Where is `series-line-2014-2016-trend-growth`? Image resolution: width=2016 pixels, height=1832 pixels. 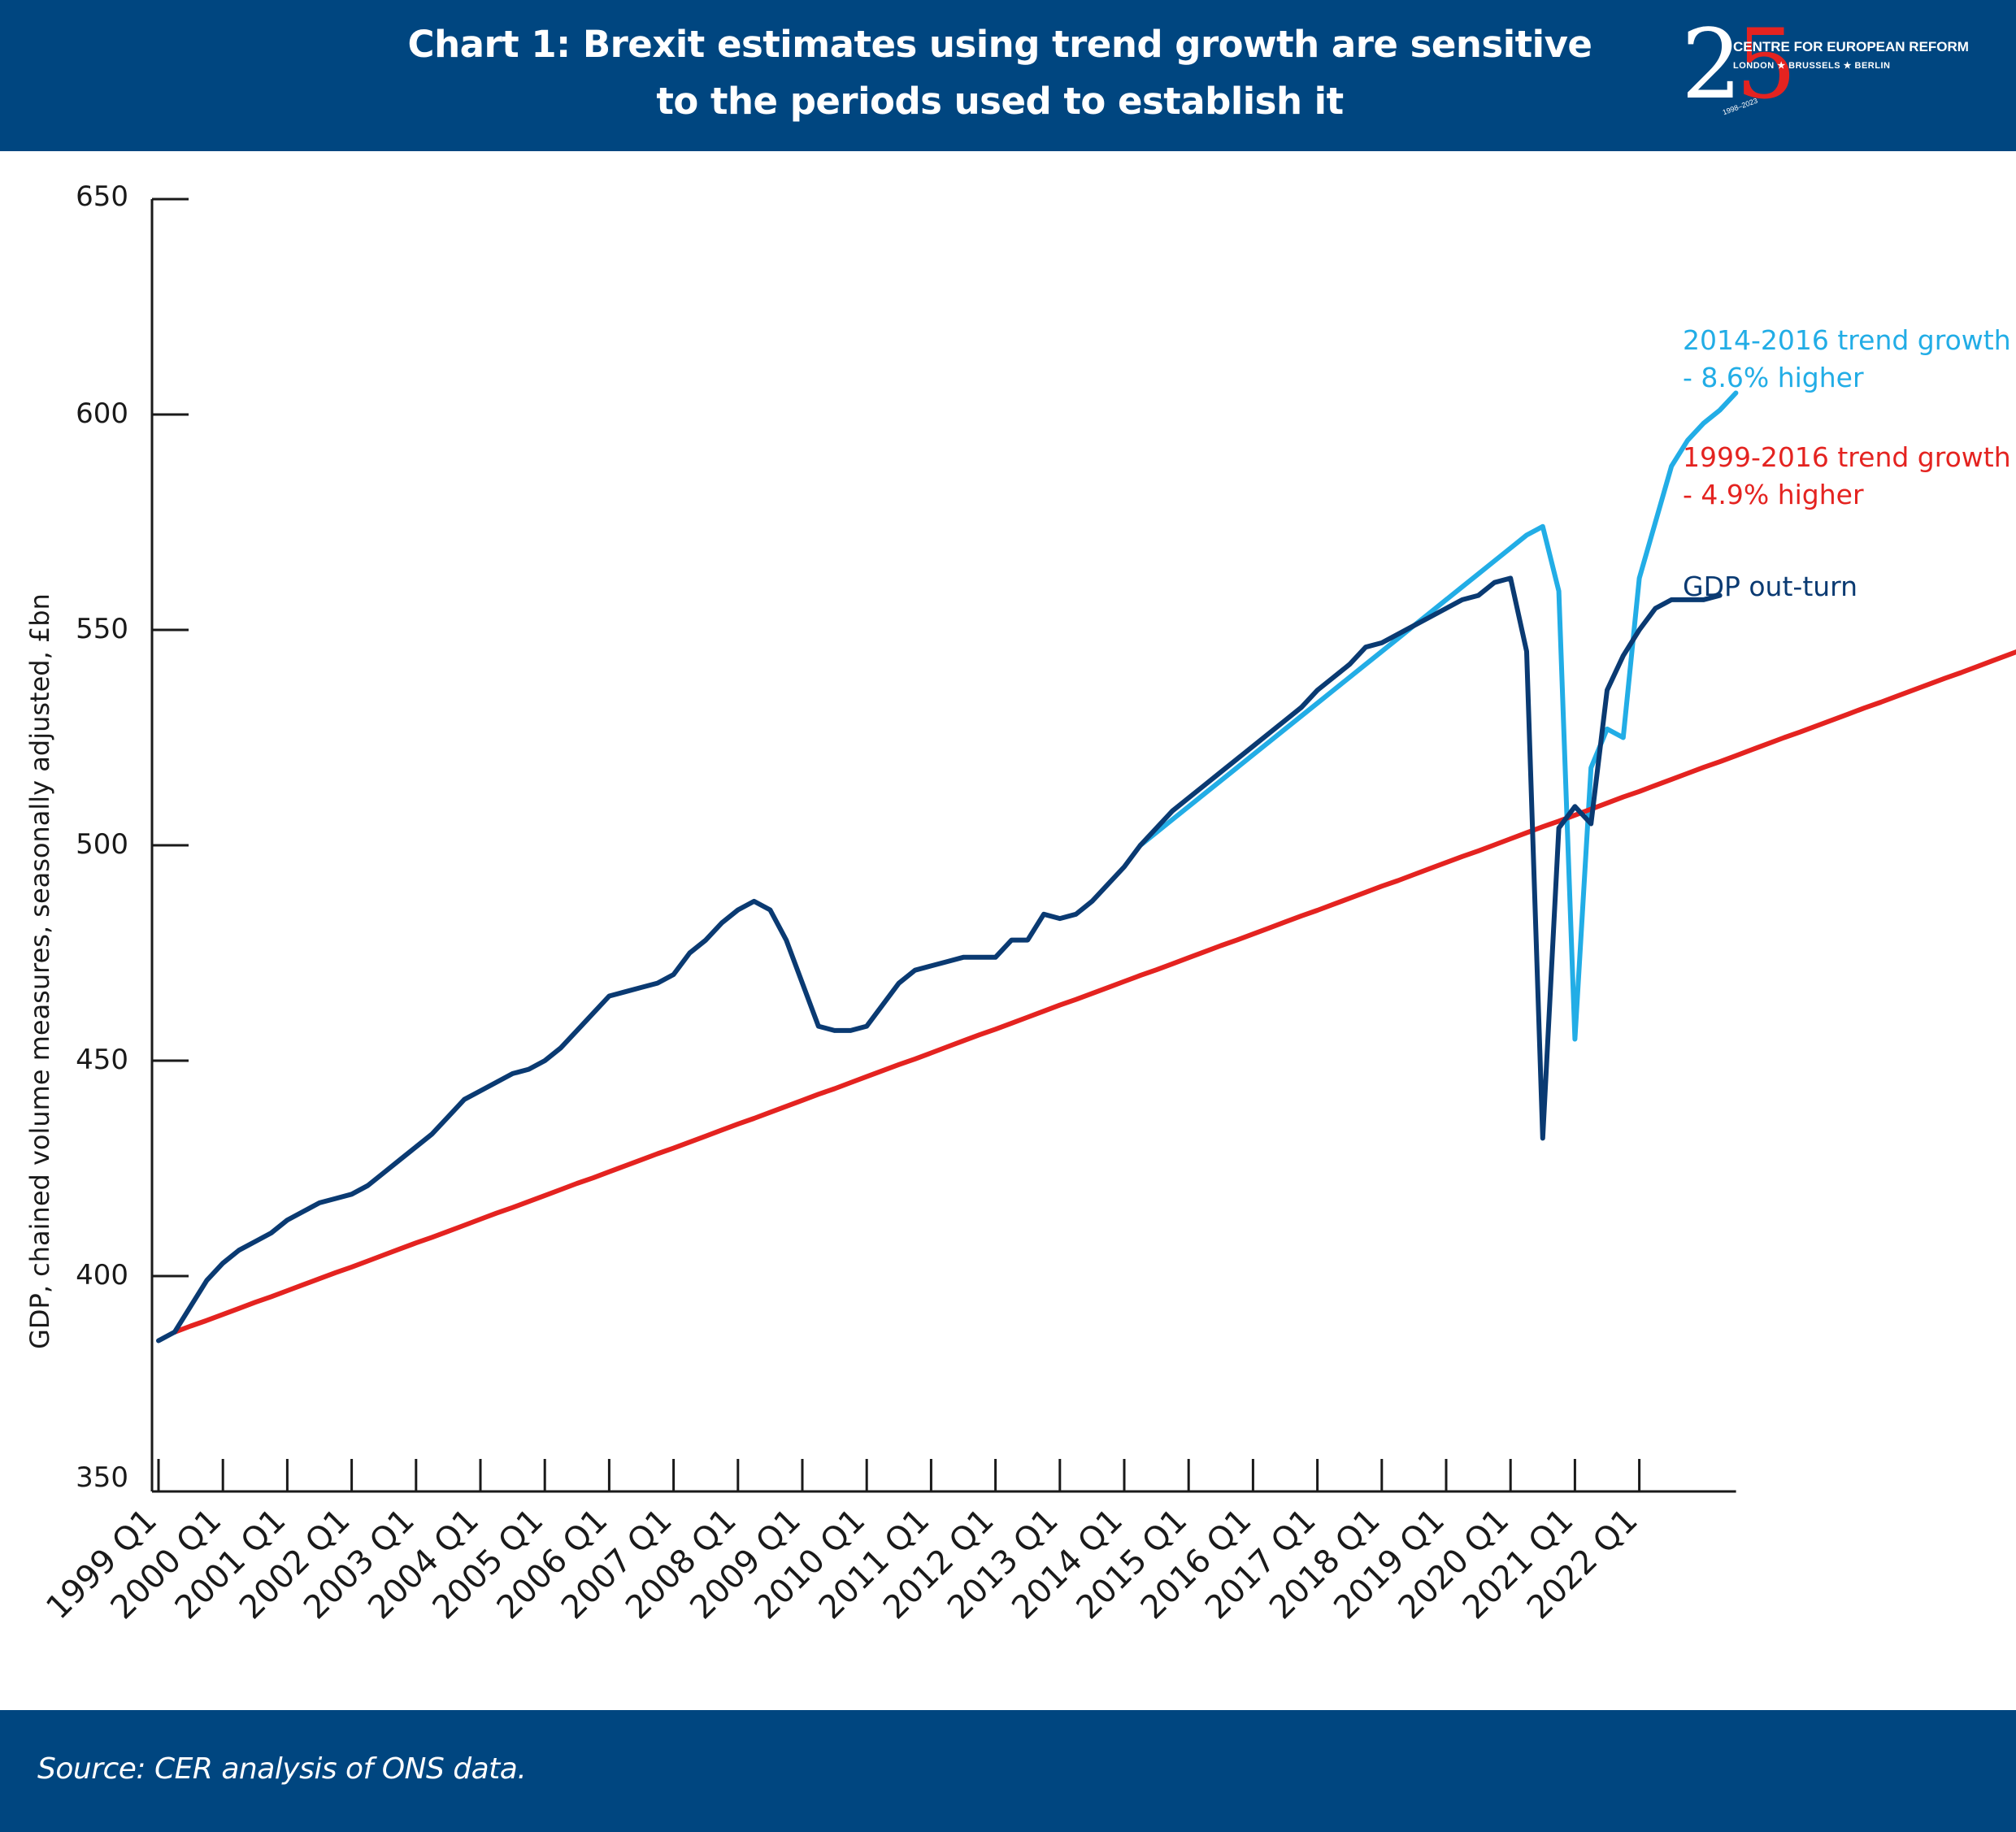
series-line-2014-2016-trend-growth is located at coordinates (1438, 716).